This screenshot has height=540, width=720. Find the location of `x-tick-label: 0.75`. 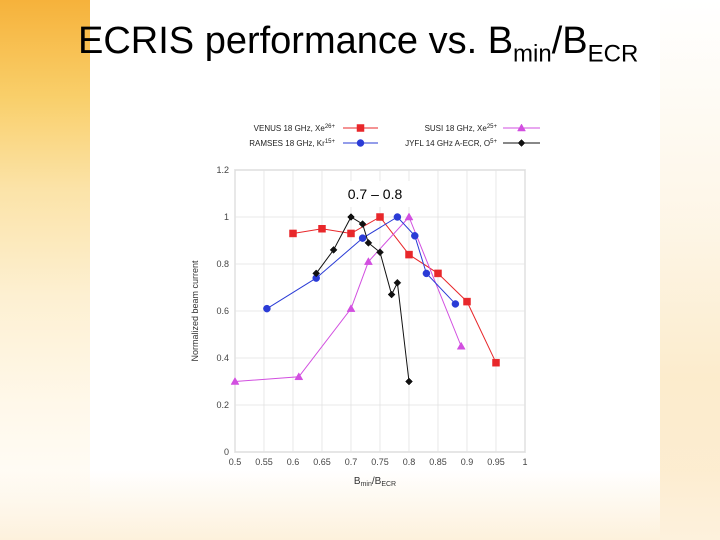

x-tick-label: 0.75 is located at coordinates (380, 462).